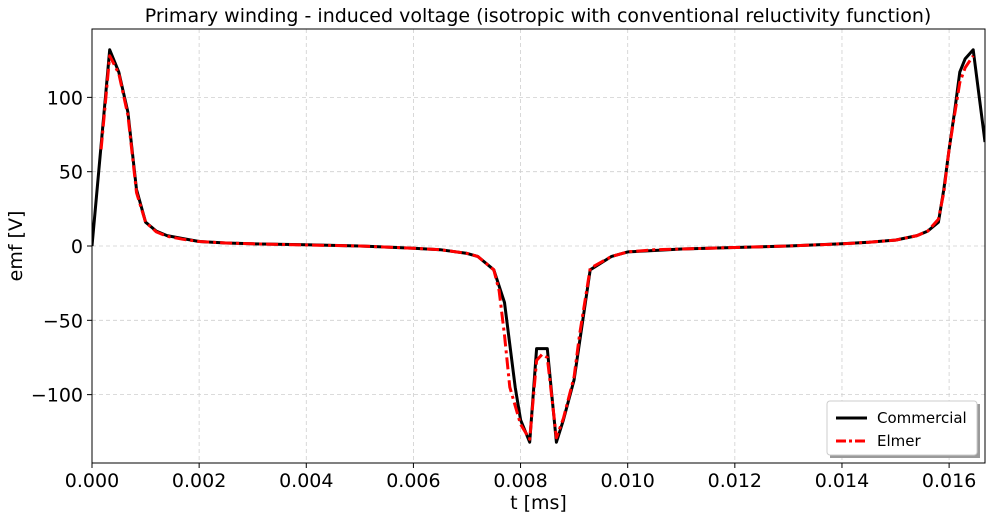 This screenshot has width=992, height=519. I want to click on y-tick-label: 100, so click(65, 98).